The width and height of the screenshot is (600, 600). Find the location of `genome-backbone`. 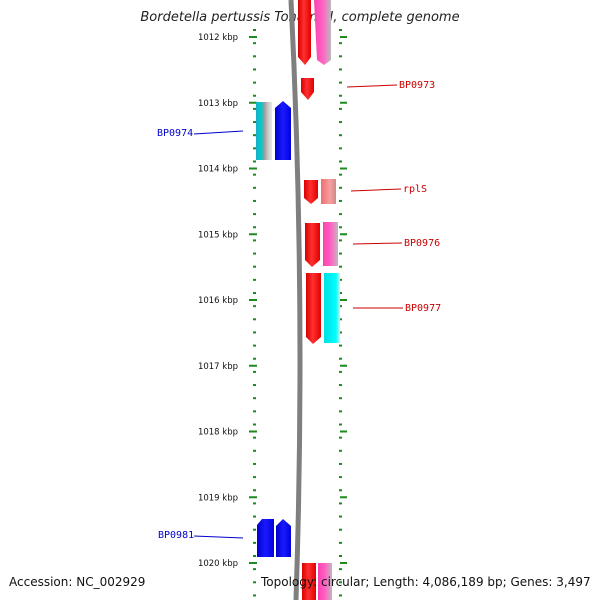

genome-backbone is located at coordinates (295, 300).